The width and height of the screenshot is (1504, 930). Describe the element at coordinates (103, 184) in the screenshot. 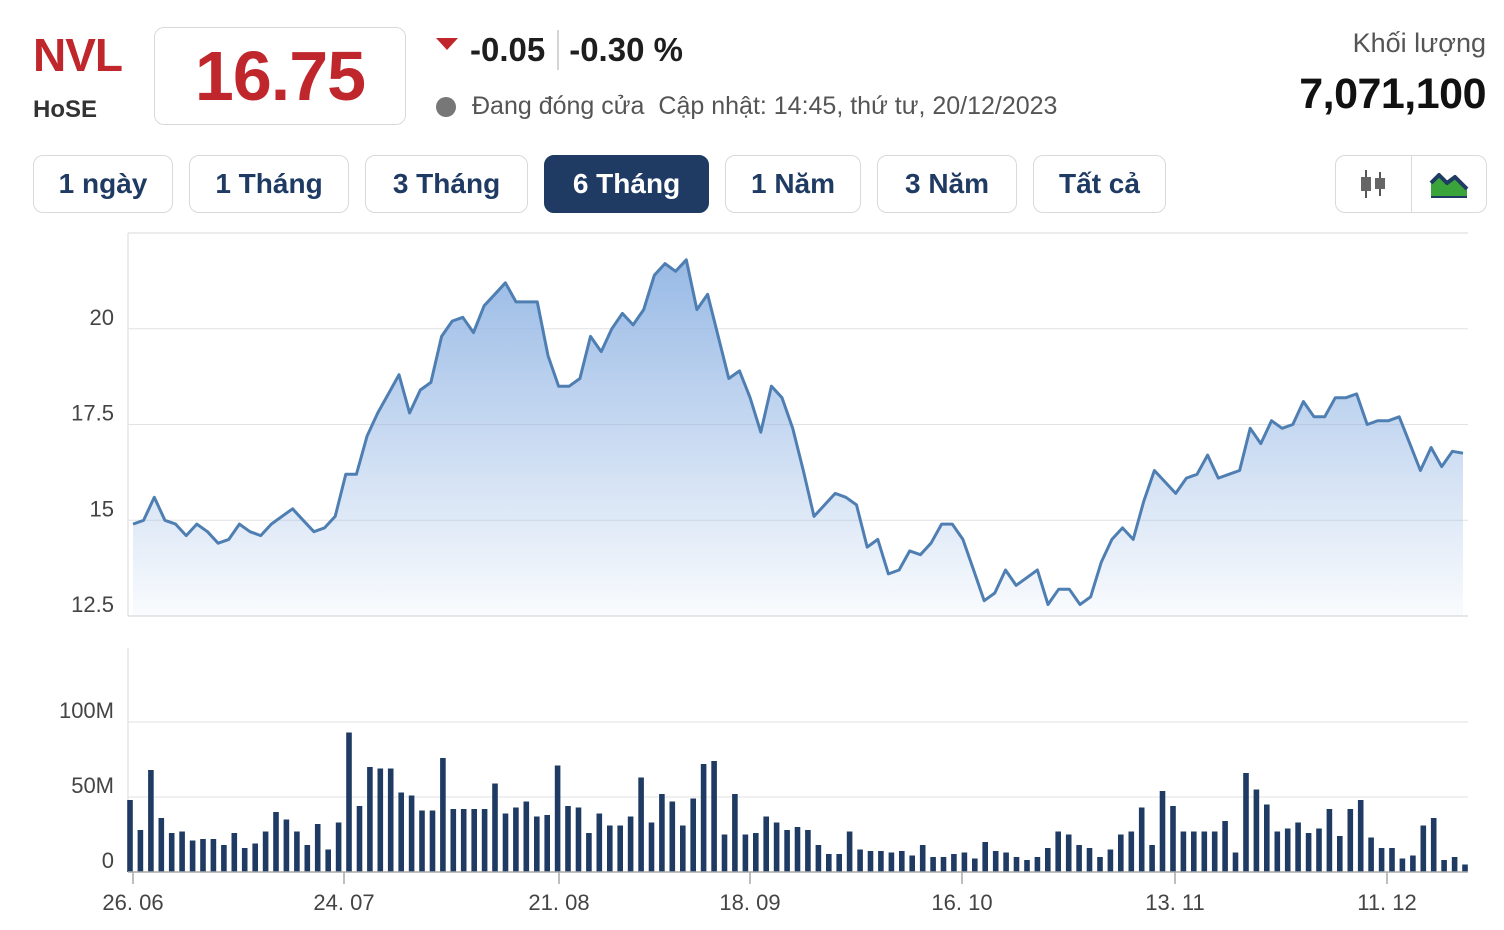

I see `range-1-day-button: 1 ngày` at that location.